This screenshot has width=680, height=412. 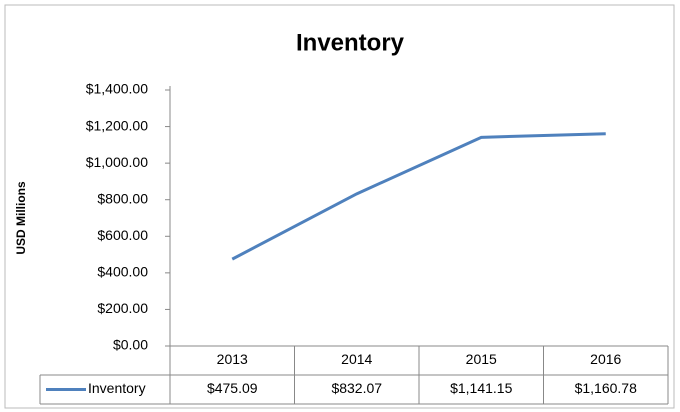 I want to click on y-tick-label: $400.00, so click(x=122, y=272).